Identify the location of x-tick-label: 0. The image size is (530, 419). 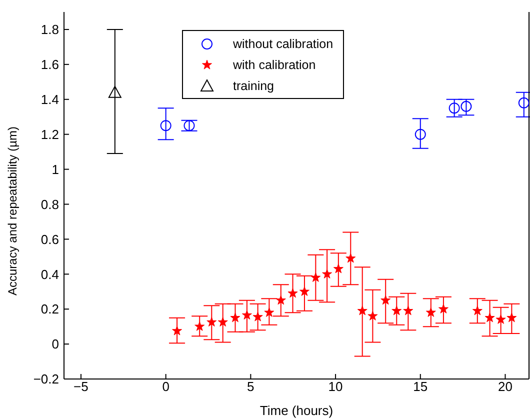
(166, 386).